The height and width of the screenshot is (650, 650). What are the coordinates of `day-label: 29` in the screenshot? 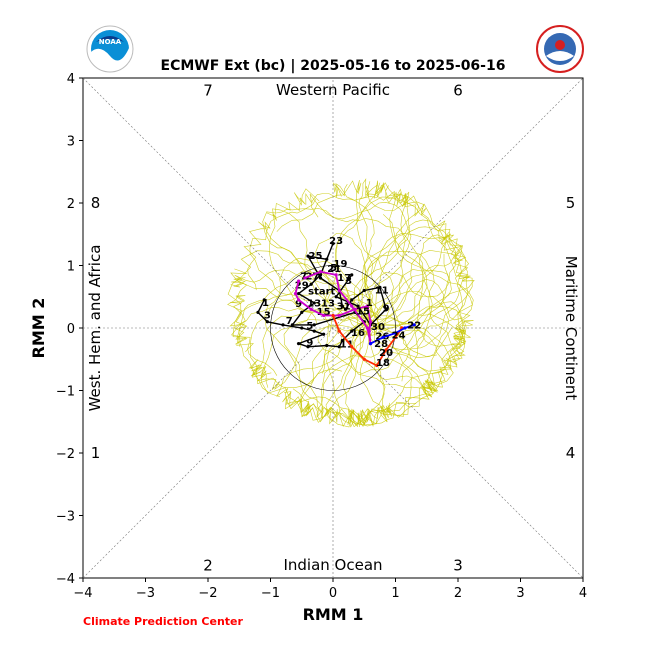 It's located at (302, 285).